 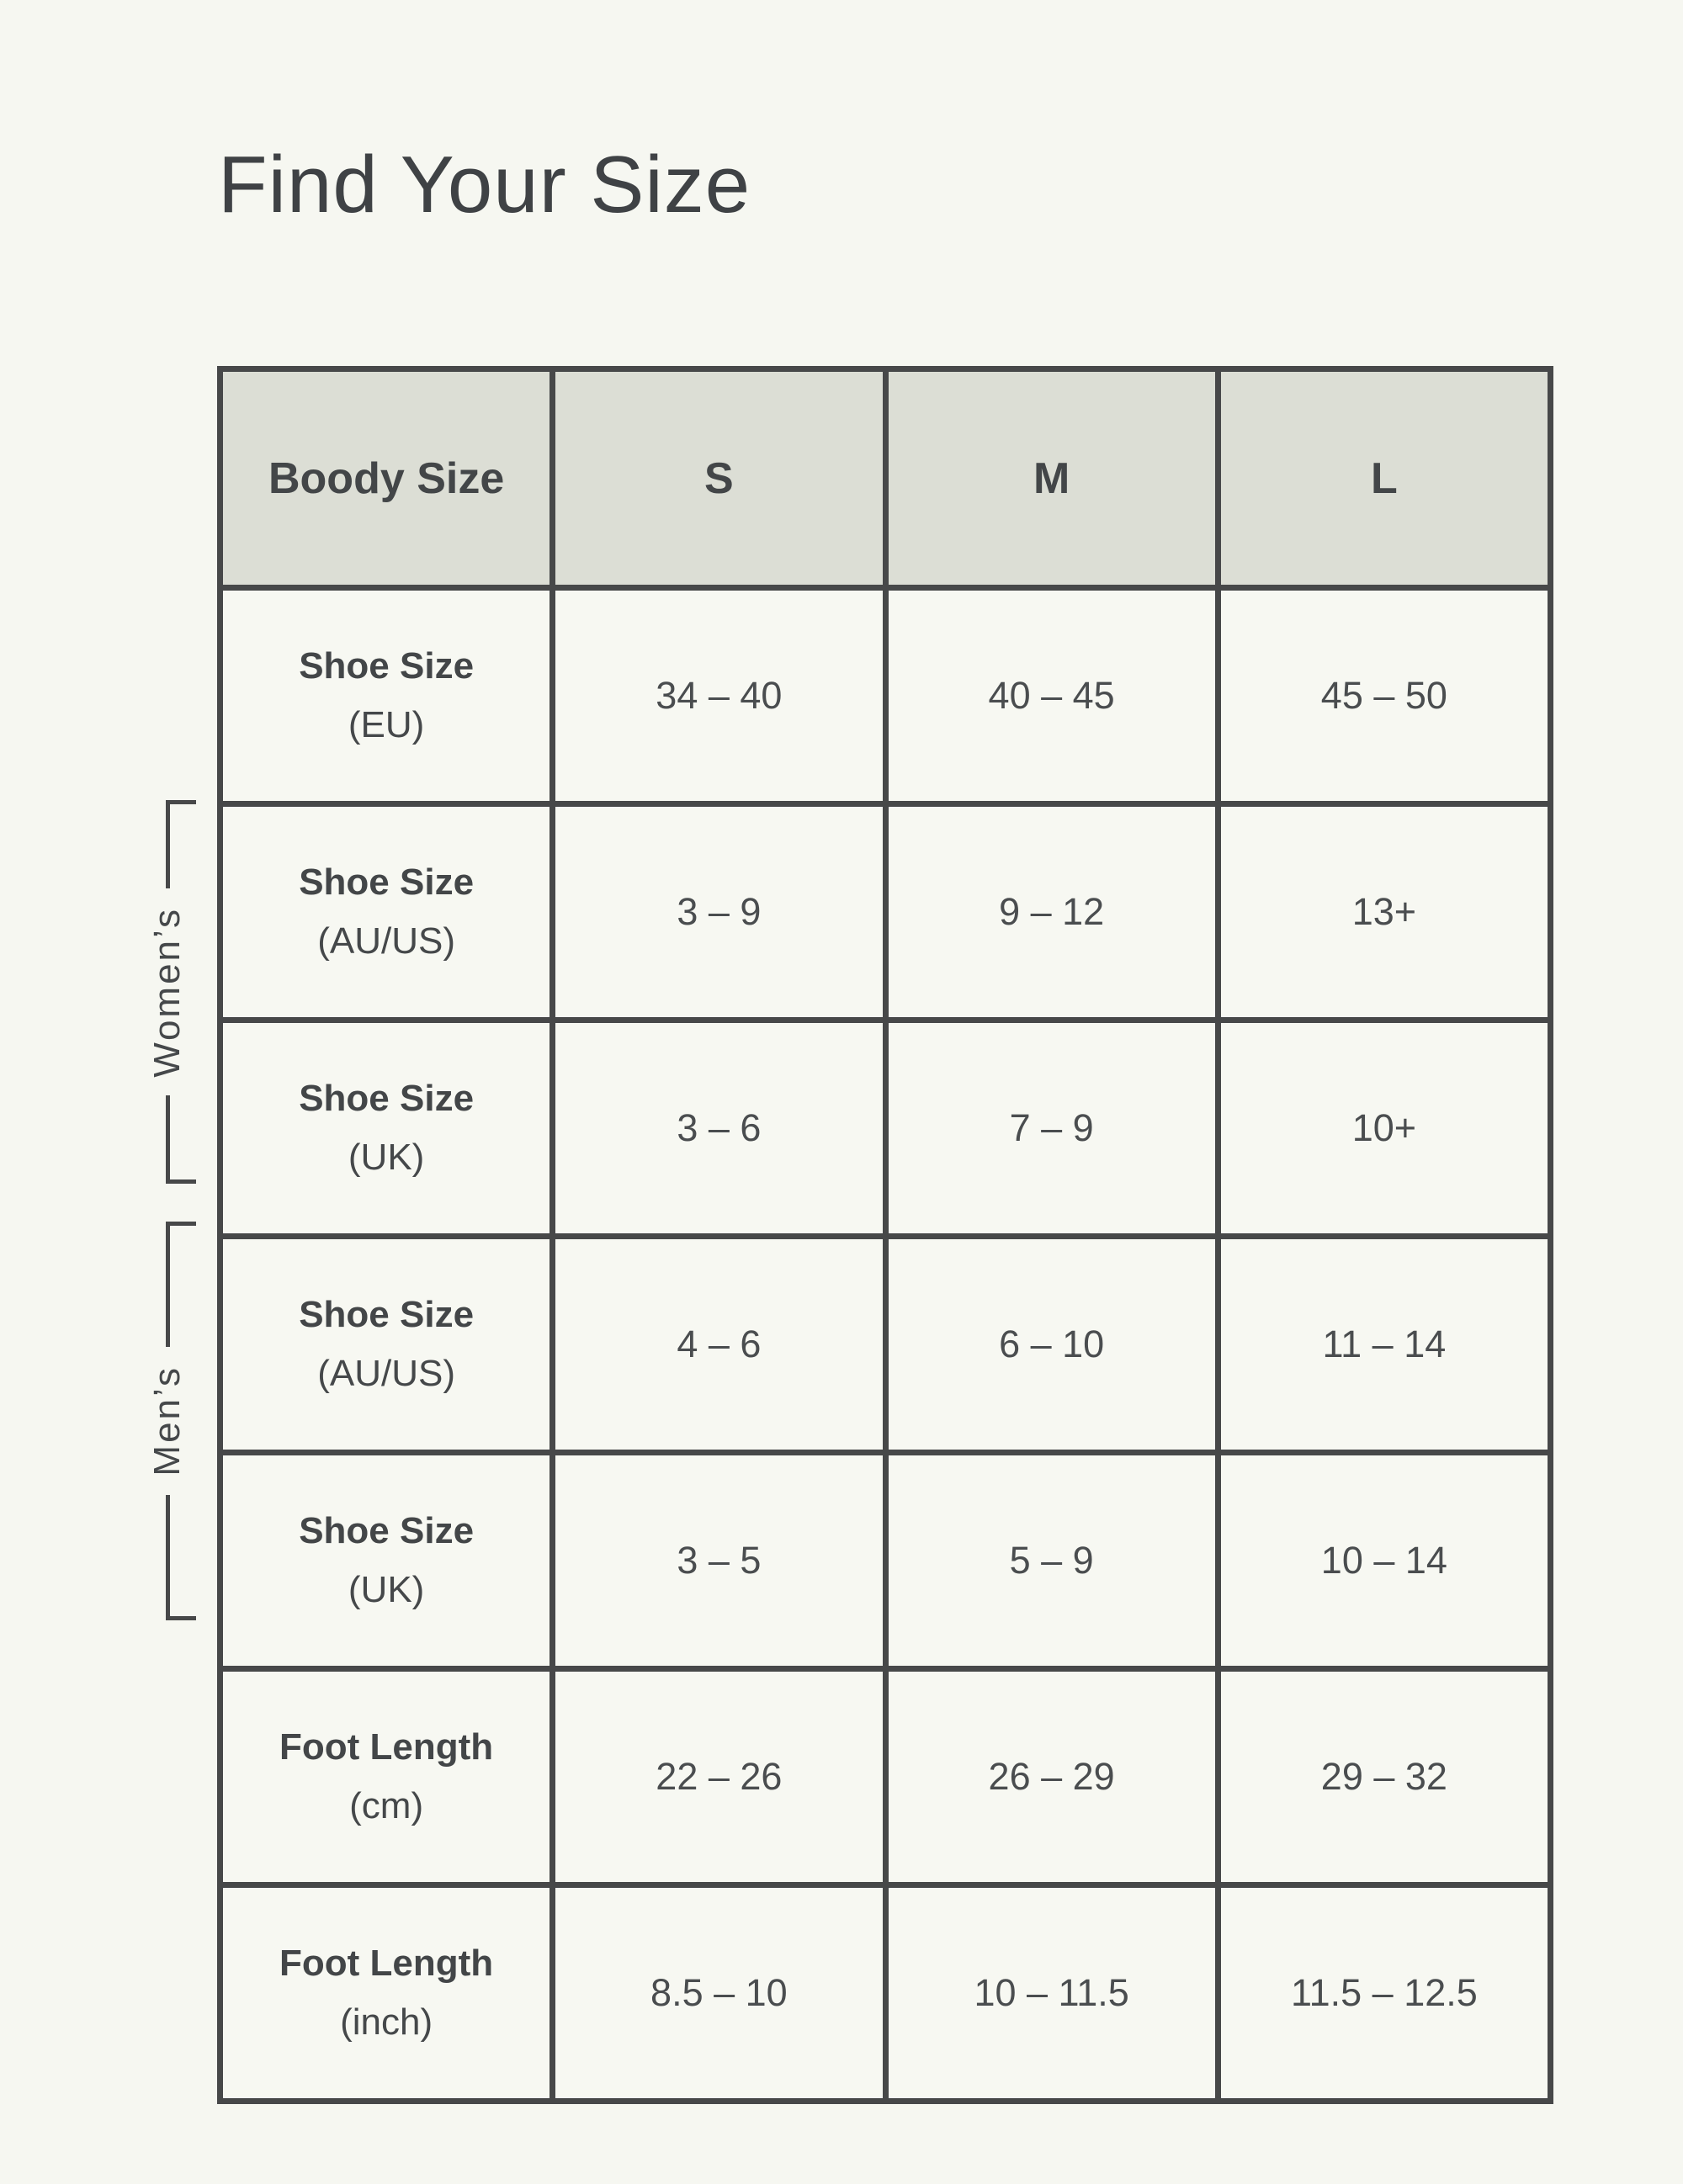 I want to click on row-label-cell: Foot Length (inch), so click(x=386, y=1993).